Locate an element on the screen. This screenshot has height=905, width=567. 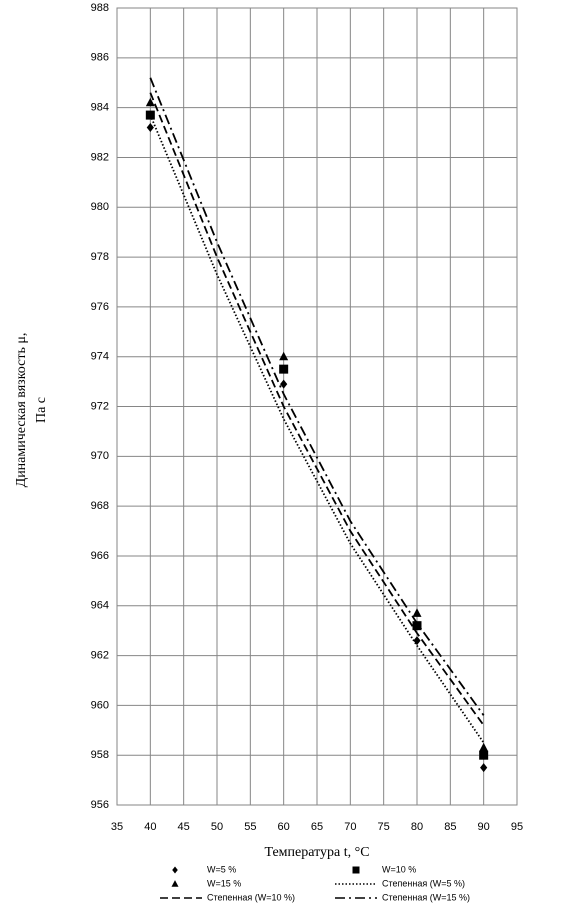
legend-label: W=10 % is located at coordinates (399, 869).